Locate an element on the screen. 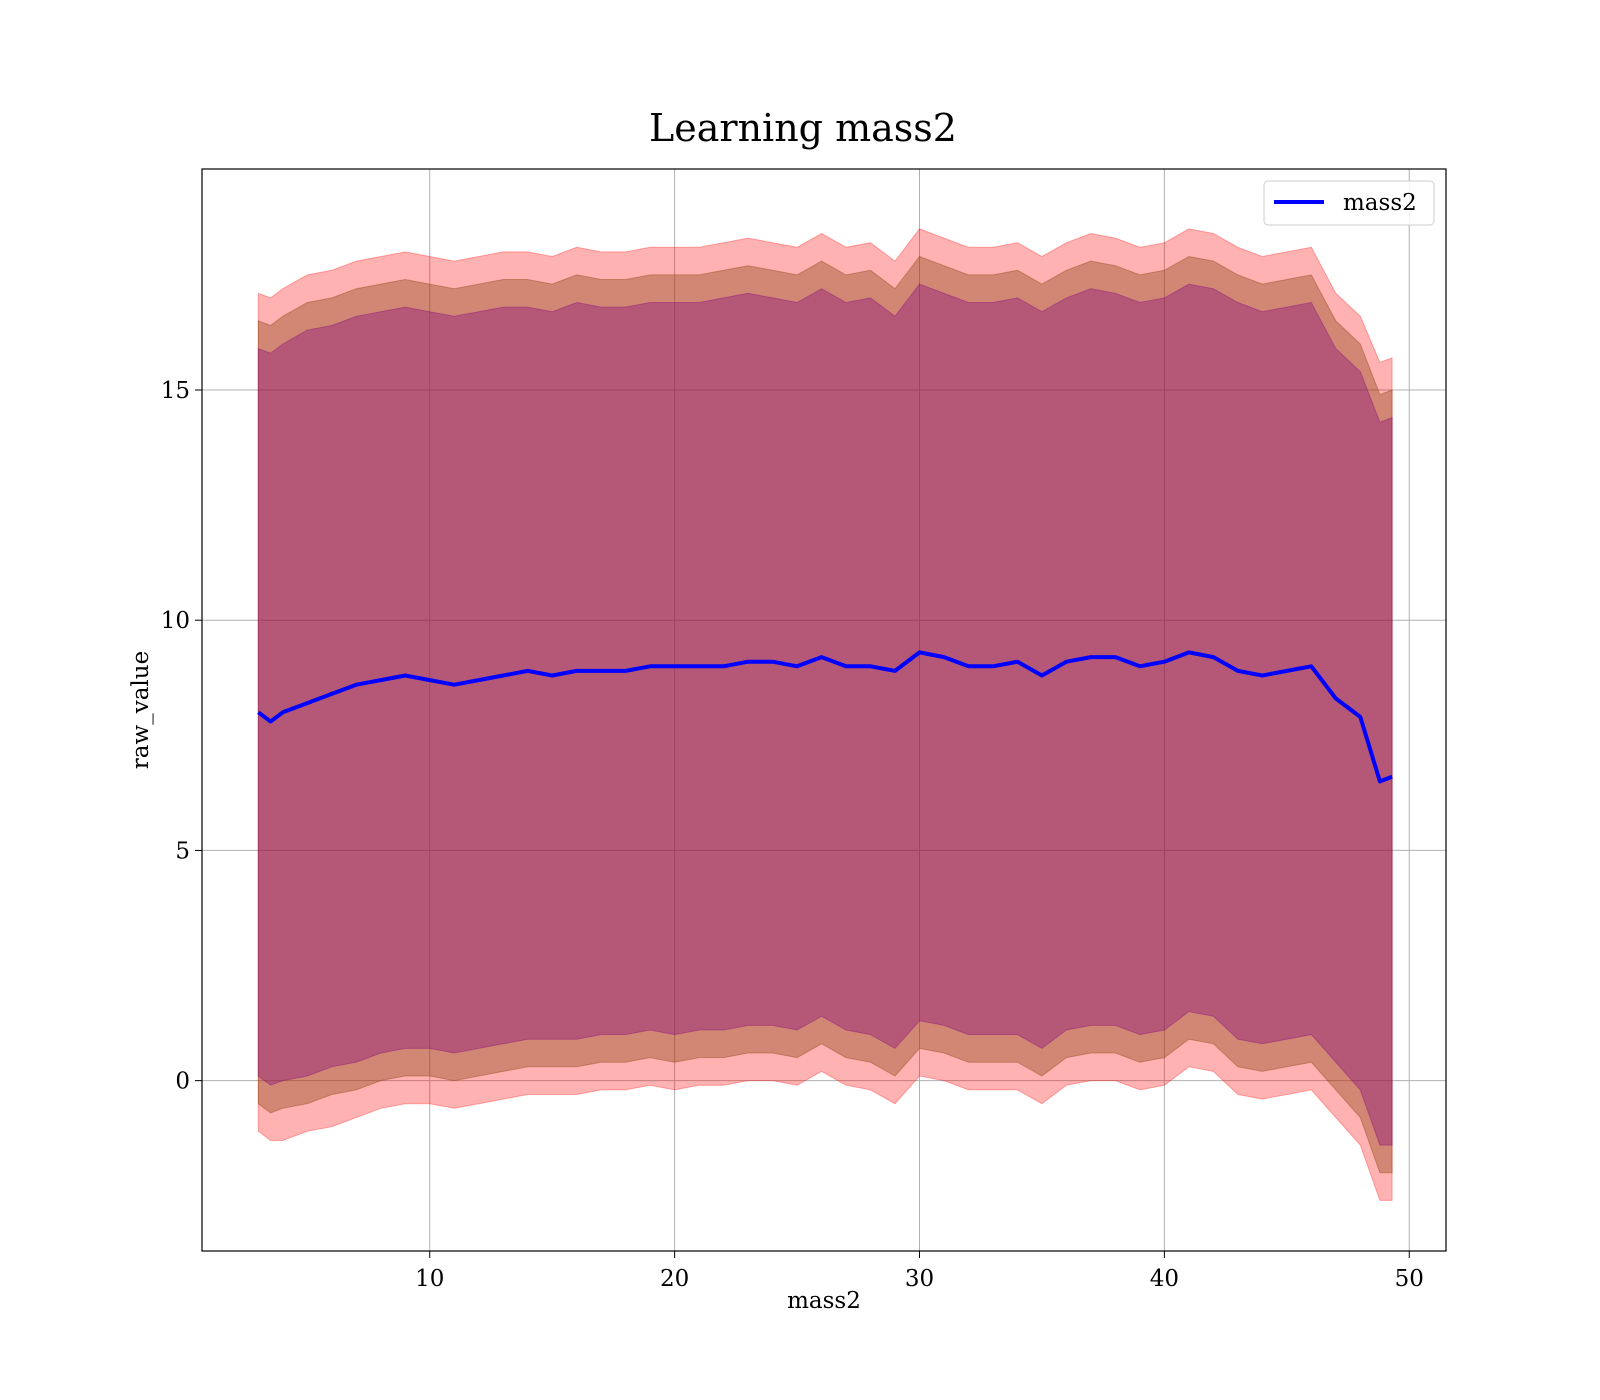  y-axis-label: raw_value is located at coordinates (141, 710).